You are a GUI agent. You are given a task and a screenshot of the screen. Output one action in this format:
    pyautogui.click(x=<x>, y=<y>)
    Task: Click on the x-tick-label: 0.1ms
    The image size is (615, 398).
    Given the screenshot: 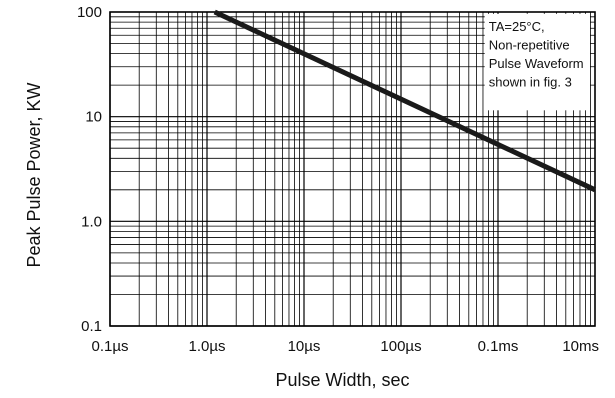 What is the action you would take?
    pyautogui.click(x=498, y=346)
    